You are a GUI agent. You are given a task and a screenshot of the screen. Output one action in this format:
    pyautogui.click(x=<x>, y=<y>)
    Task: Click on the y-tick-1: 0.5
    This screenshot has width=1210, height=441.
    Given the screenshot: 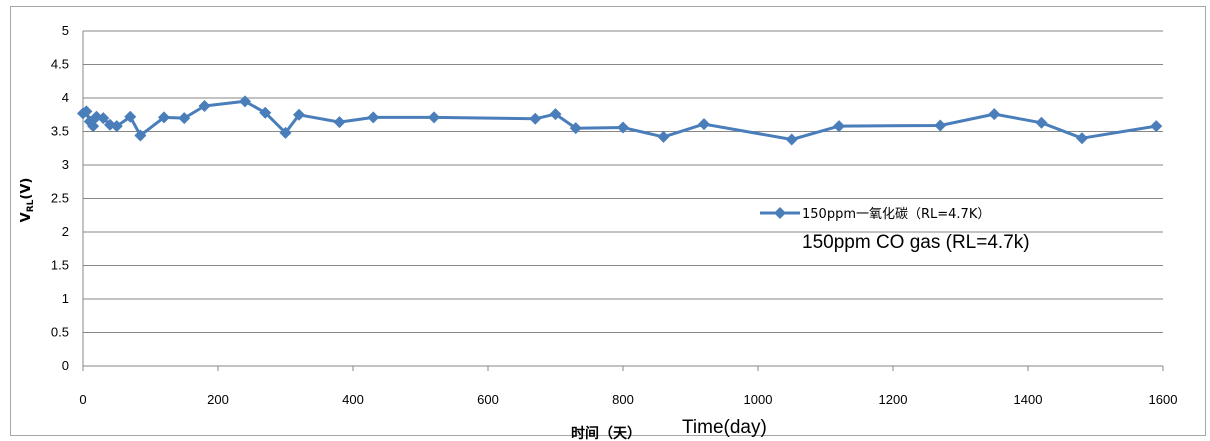 What is the action you would take?
    pyautogui.click(x=60, y=332)
    